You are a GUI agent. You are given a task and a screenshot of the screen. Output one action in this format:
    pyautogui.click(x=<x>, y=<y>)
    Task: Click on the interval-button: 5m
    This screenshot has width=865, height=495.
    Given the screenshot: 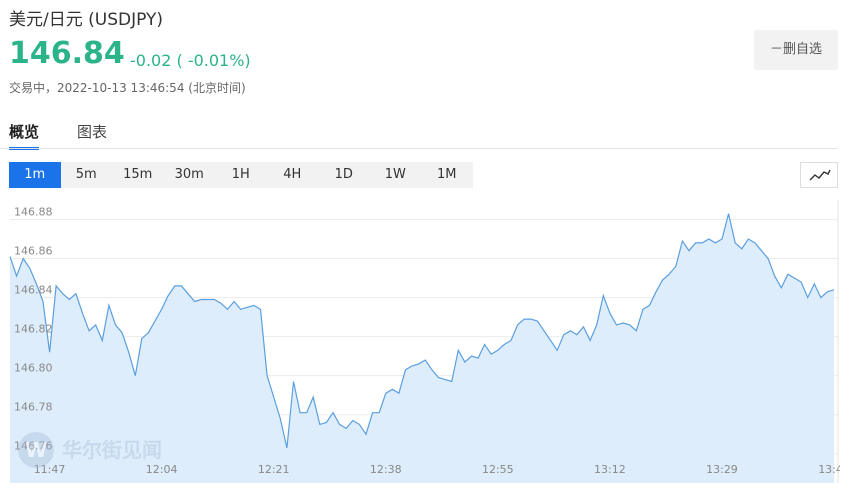 What is the action you would take?
    pyautogui.click(x=86, y=174)
    